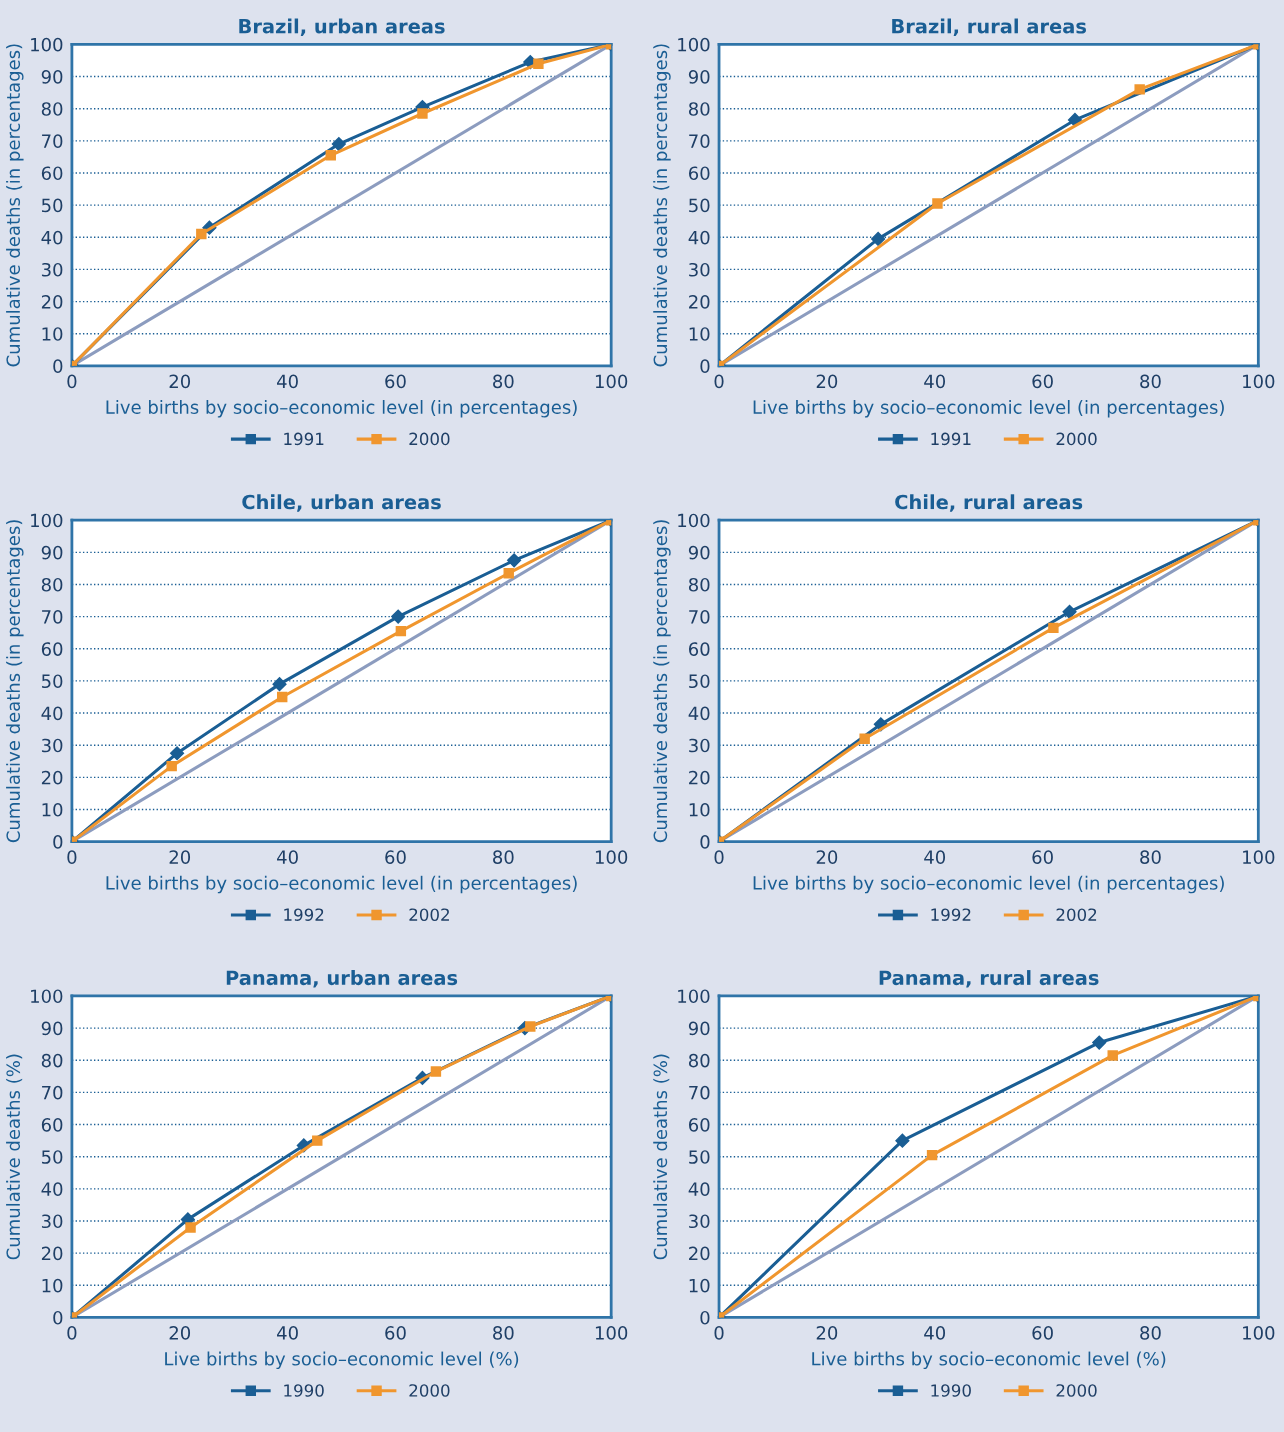 This screenshot has width=1284, height=1432. I want to click on chart-title: Brazil, rural areas, so click(989, 27).